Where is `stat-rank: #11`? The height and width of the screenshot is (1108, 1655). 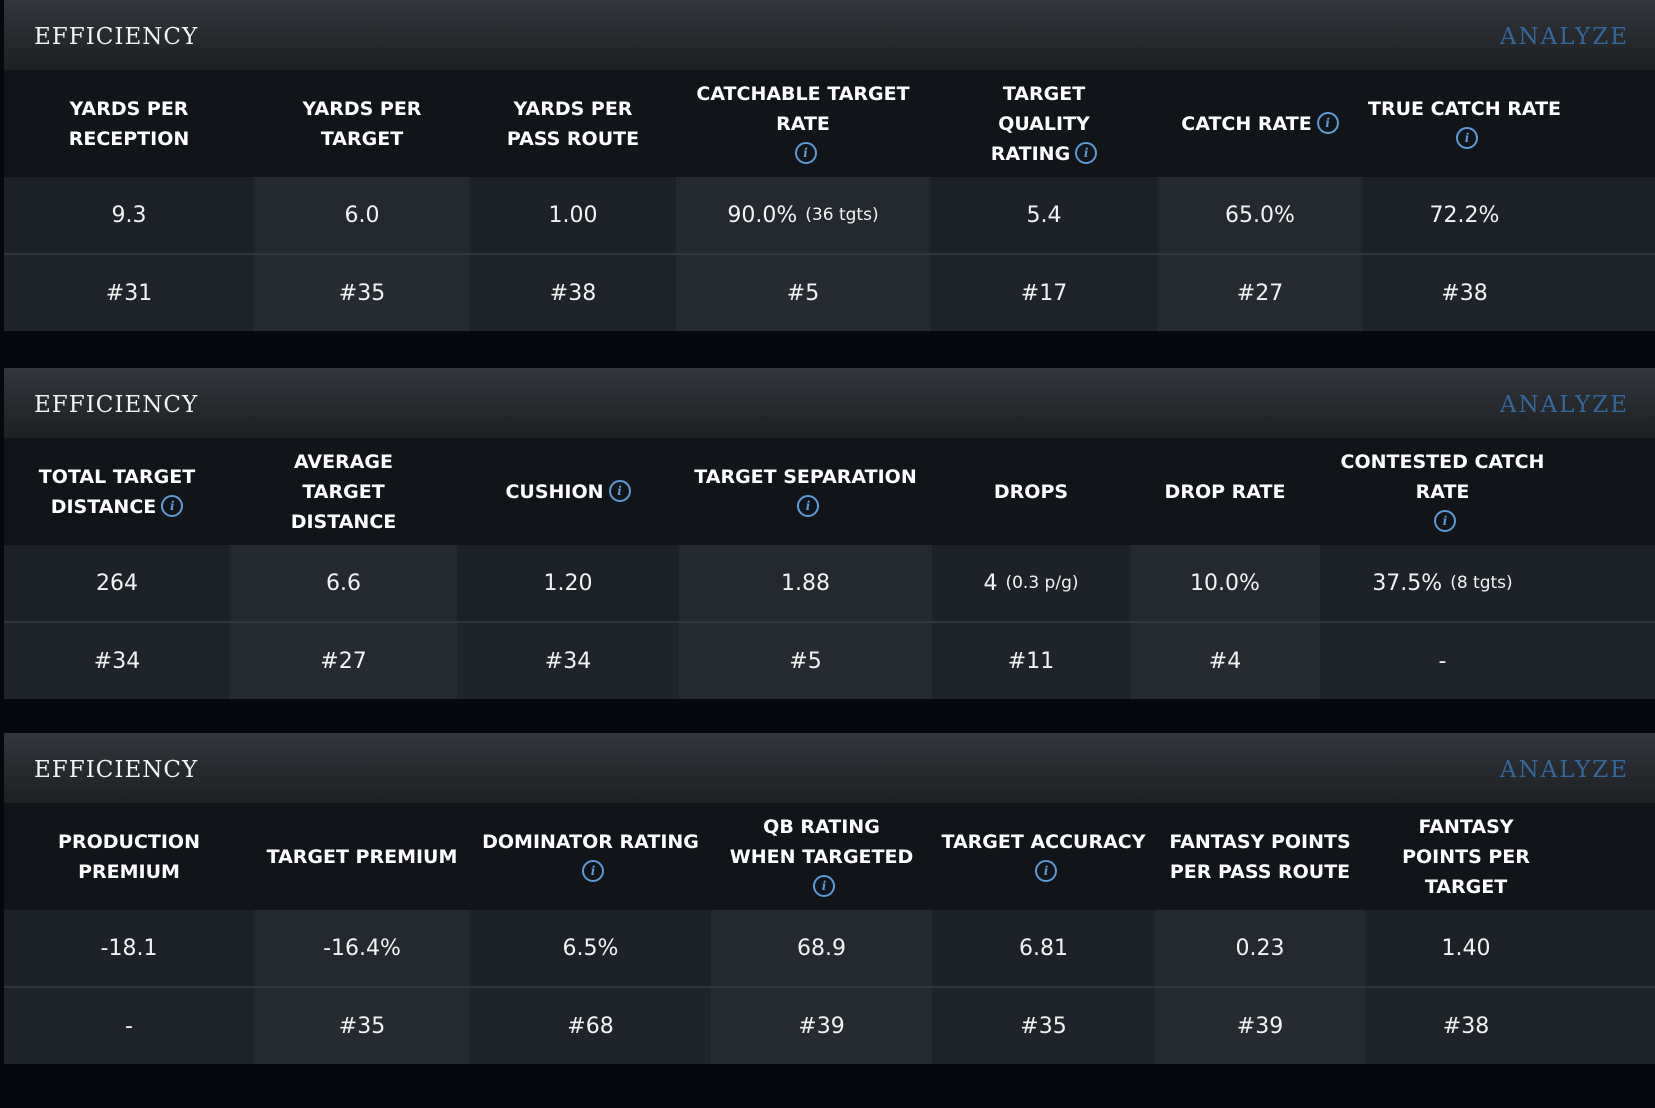
stat-rank: #11 is located at coordinates (1031, 661).